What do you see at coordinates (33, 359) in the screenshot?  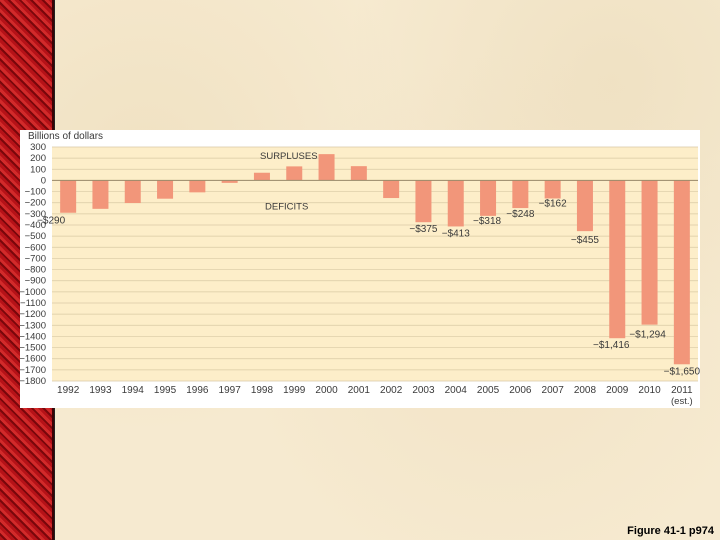 I see `y-tick-label: −1600` at bounding box center [33, 359].